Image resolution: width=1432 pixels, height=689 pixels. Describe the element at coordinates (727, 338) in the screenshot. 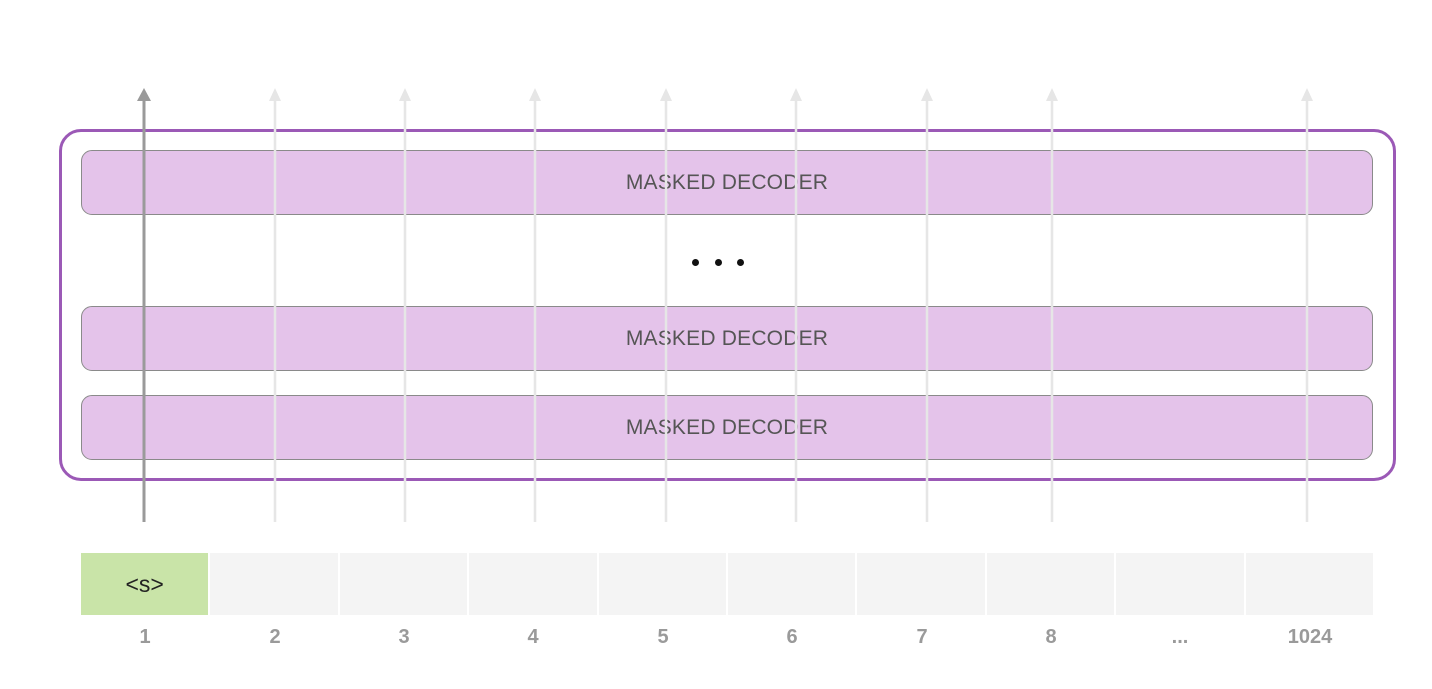

I see `masked-decoder-layer-middle: MASKED DECODER` at that location.